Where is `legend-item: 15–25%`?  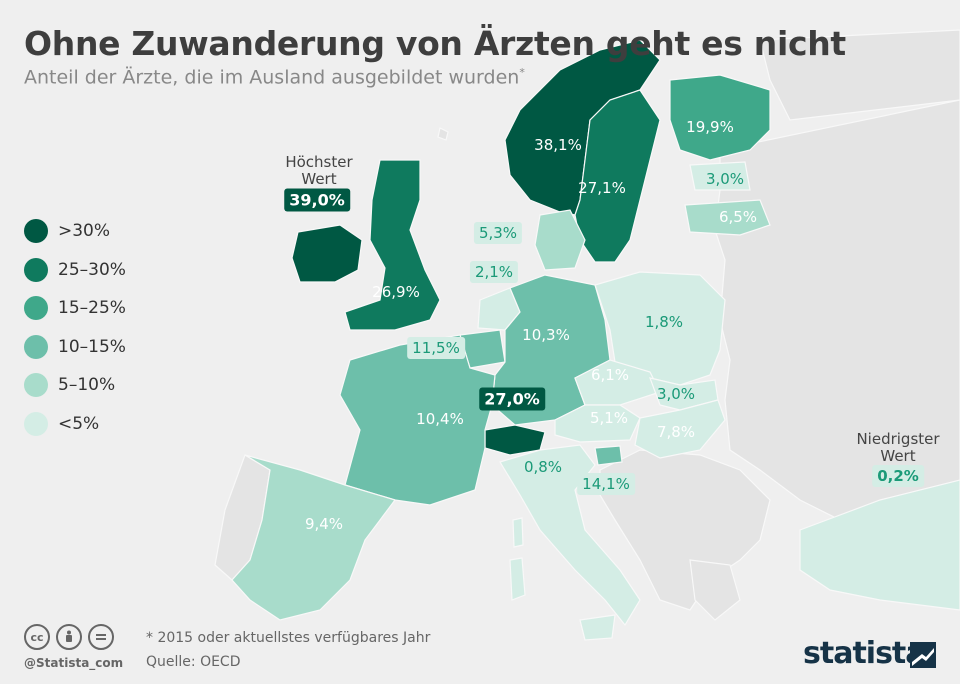
legend-item: 15–25% is located at coordinates (75, 308).